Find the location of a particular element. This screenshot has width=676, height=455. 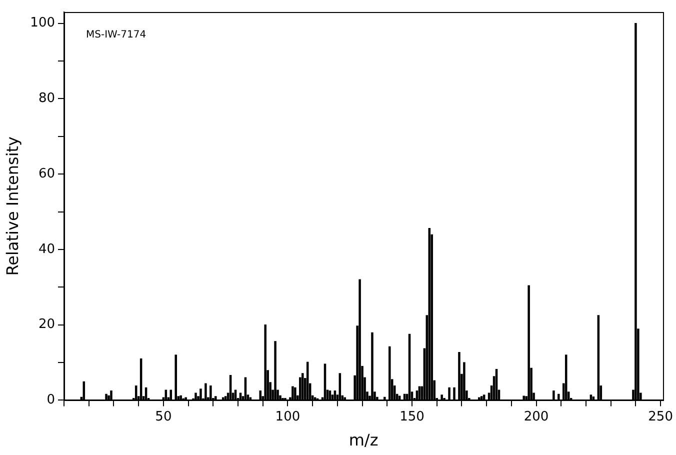

x-tick-label: 250 is located at coordinates (660, 416).